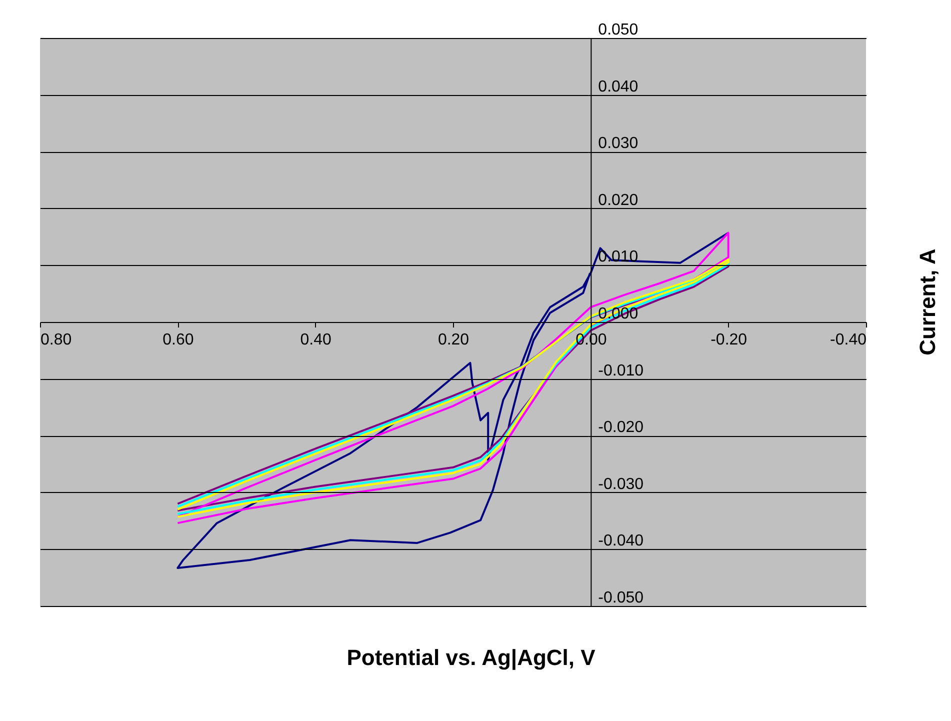 The width and height of the screenshot is (951, 721). I want to click on x-tick-label: 0.60, so click(178, 340).